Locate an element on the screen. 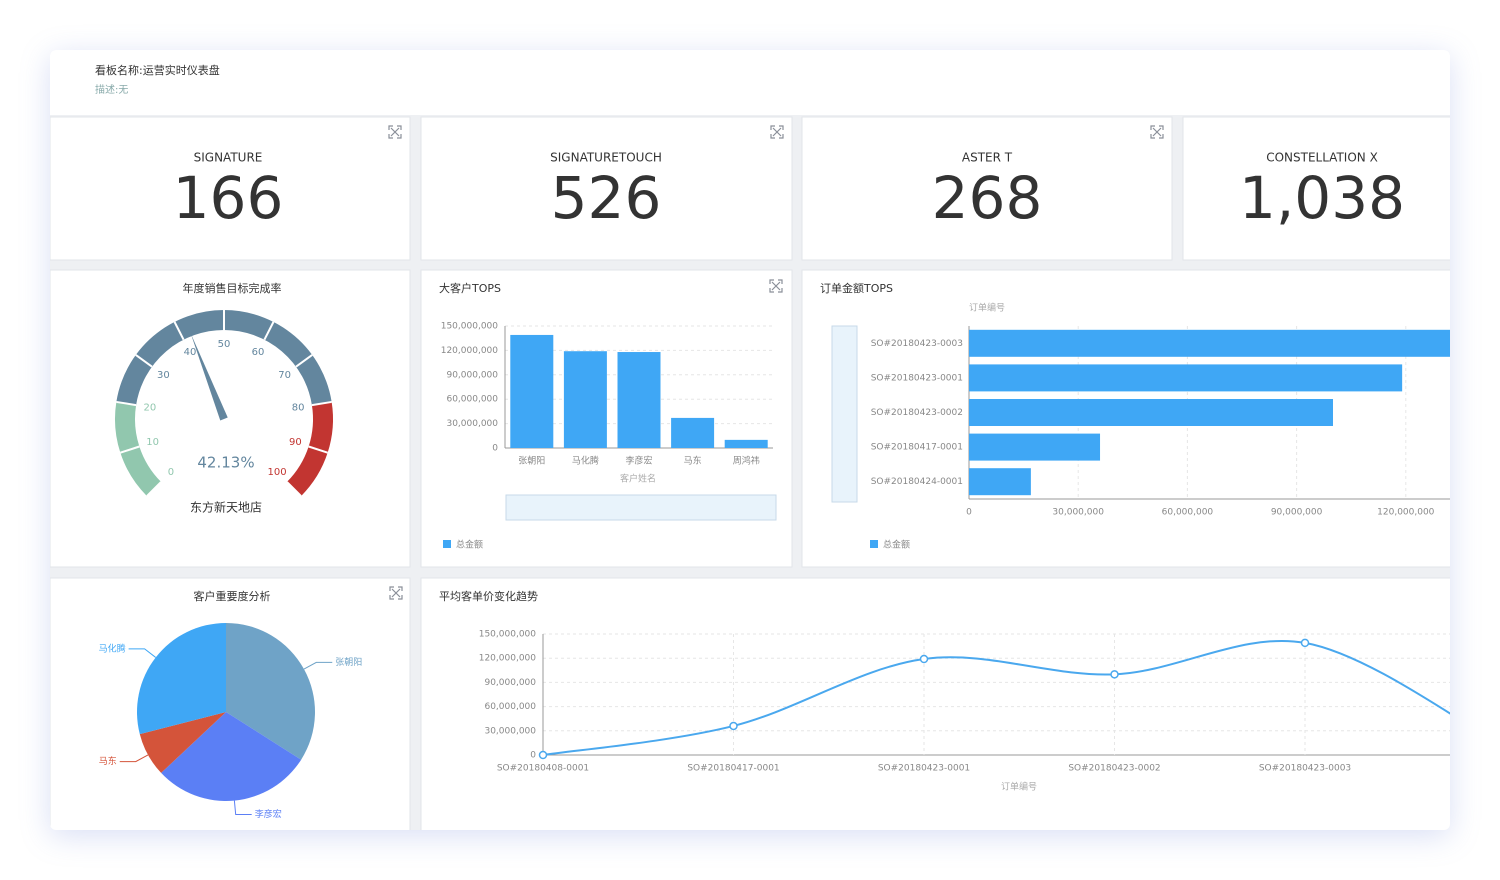  x-tick-label: 60,000,000 is located at coordinates (1188, 513).